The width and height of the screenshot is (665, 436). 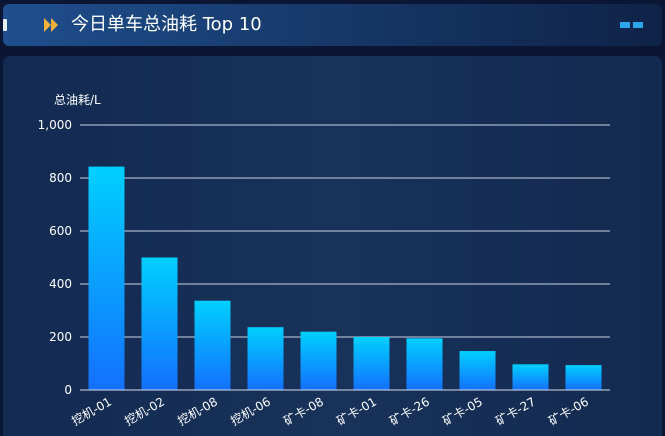 What do you see at coordinates (77, 100) in the screenshot?
I see `y-axis-label: 总油耗/L` at bounding box center [77, 100].